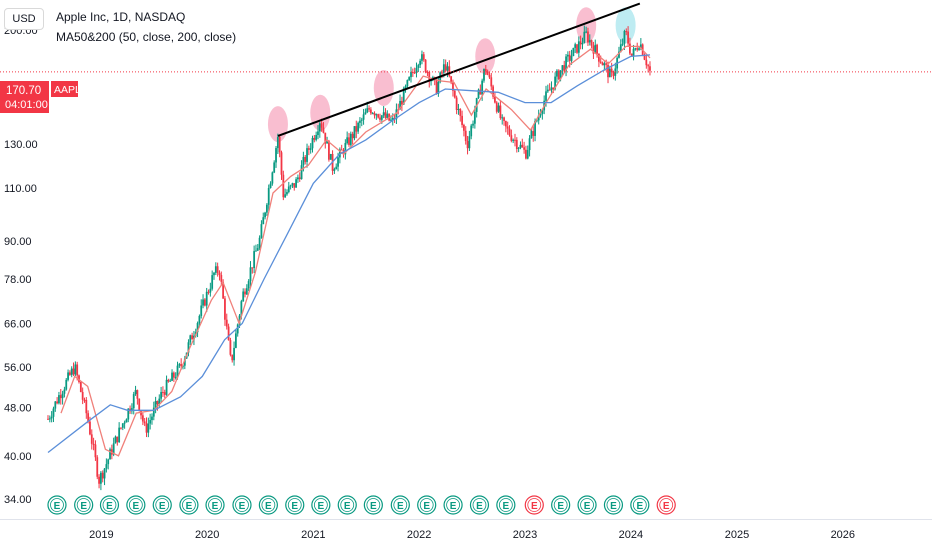 This screenshot has height=550, width=932. I want to click on highlight-layer, so click(451, 75).